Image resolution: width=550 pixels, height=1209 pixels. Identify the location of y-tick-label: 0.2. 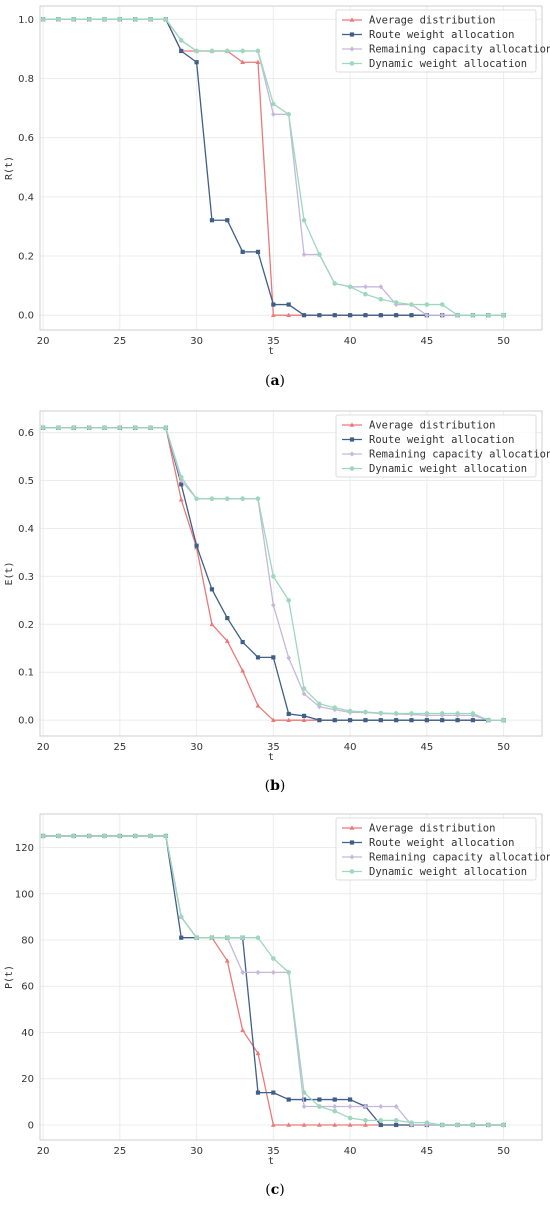
(26, 257).